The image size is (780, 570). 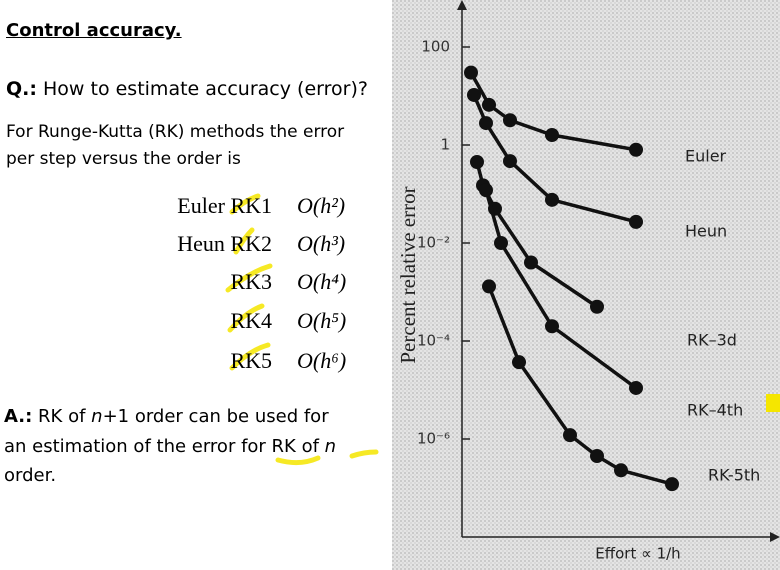 What do you see at coordinates (251, 320) in the screenshot?
I see `method-name: RK4` at bounding box center [251, 320].